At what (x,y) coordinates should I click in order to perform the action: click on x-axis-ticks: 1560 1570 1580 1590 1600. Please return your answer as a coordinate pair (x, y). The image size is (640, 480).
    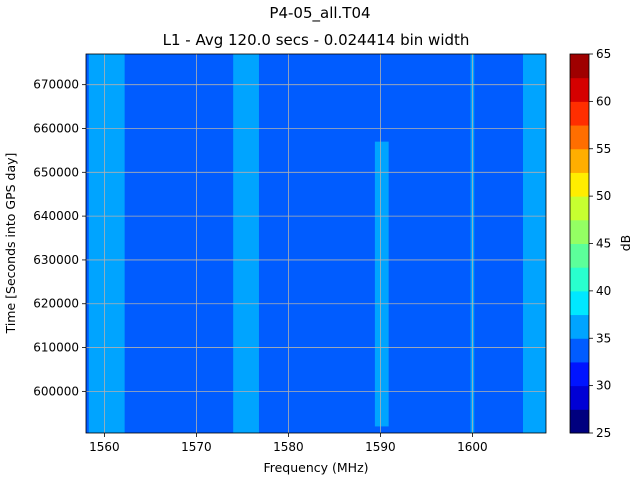
    Looking at the image, I should click on (288, 443).